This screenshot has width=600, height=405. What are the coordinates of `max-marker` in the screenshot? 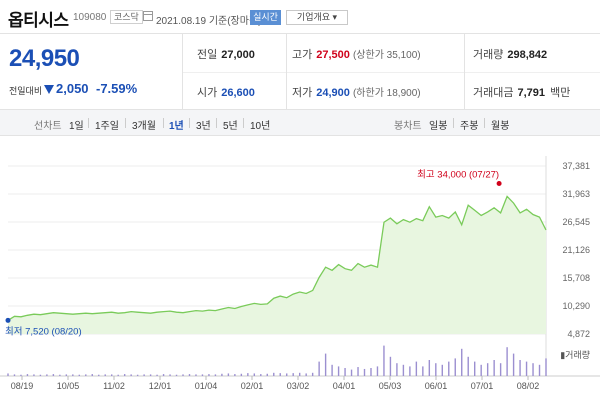 It's located at (499, 183).